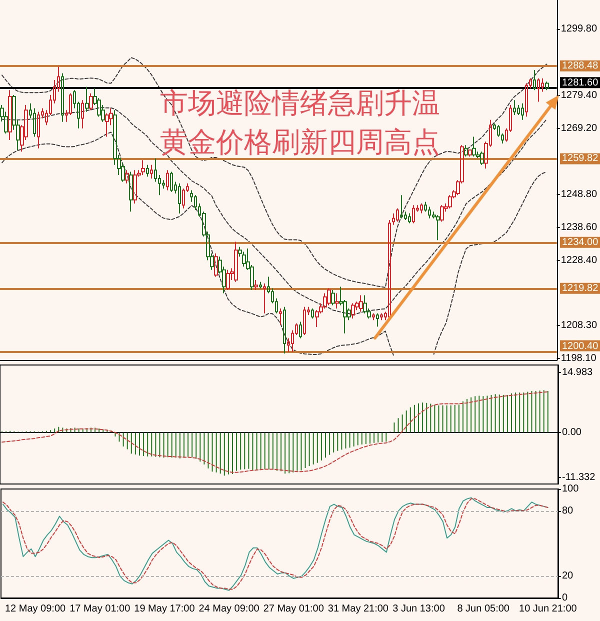 This screenshot has width=600, height=621. I want to click on y-tick-label: 1238.60, so click(579, 227).